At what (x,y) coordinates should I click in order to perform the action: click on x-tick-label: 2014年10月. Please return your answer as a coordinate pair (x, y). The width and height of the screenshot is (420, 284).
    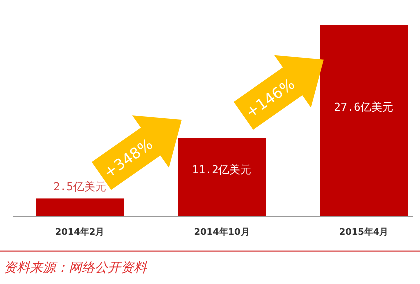
    Looking at the image, I should click on (222, 232).